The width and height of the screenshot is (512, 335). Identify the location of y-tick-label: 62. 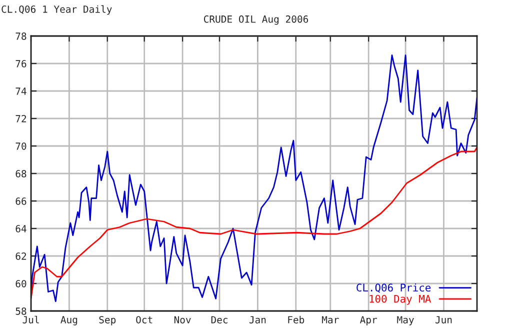
(21, 256).